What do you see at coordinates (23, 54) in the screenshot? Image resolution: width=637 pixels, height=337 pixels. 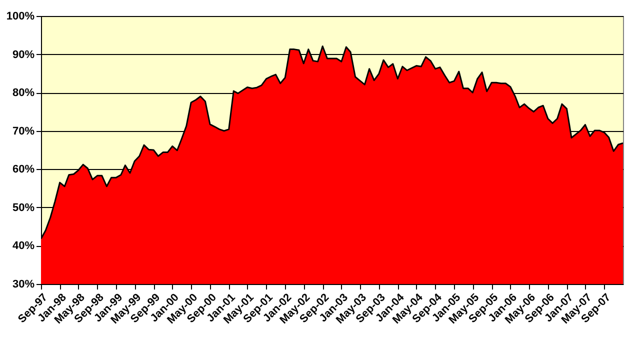 I see `y-tick-label: 90%` at bounding box center [23, 54].